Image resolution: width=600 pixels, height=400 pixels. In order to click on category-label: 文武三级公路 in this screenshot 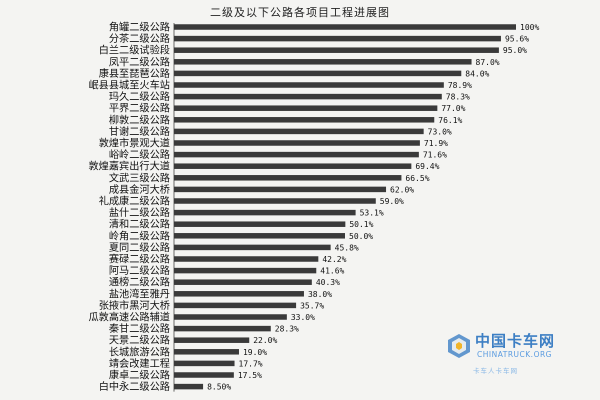, I will do `click(139, 177)`.